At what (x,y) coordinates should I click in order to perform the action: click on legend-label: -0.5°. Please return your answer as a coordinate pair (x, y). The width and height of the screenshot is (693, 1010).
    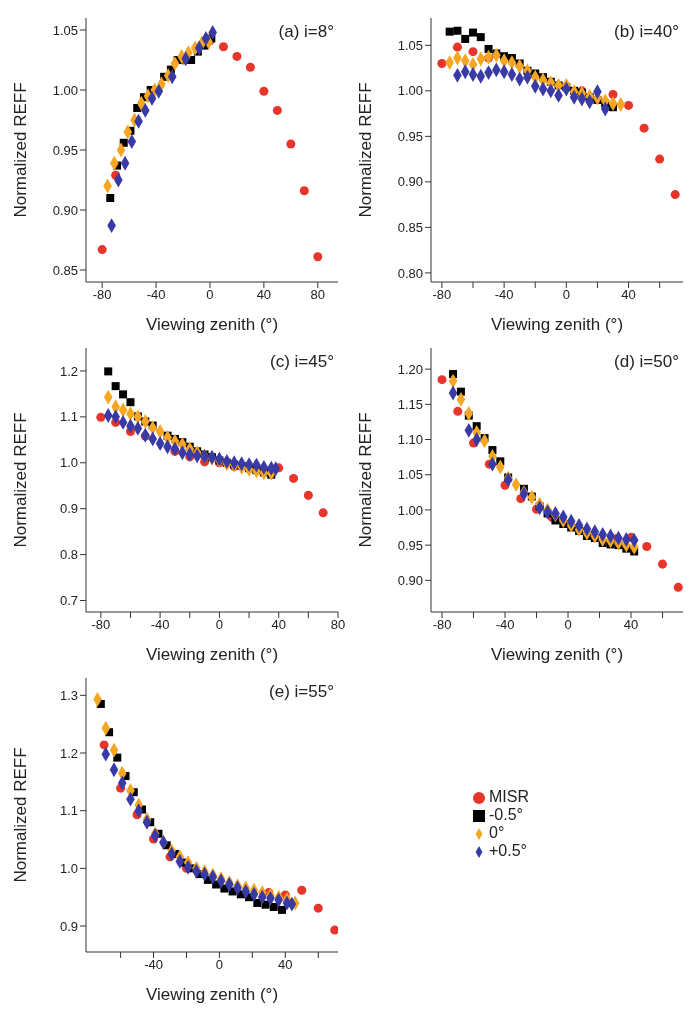
    Looking at the image, I should click on (506, 814).